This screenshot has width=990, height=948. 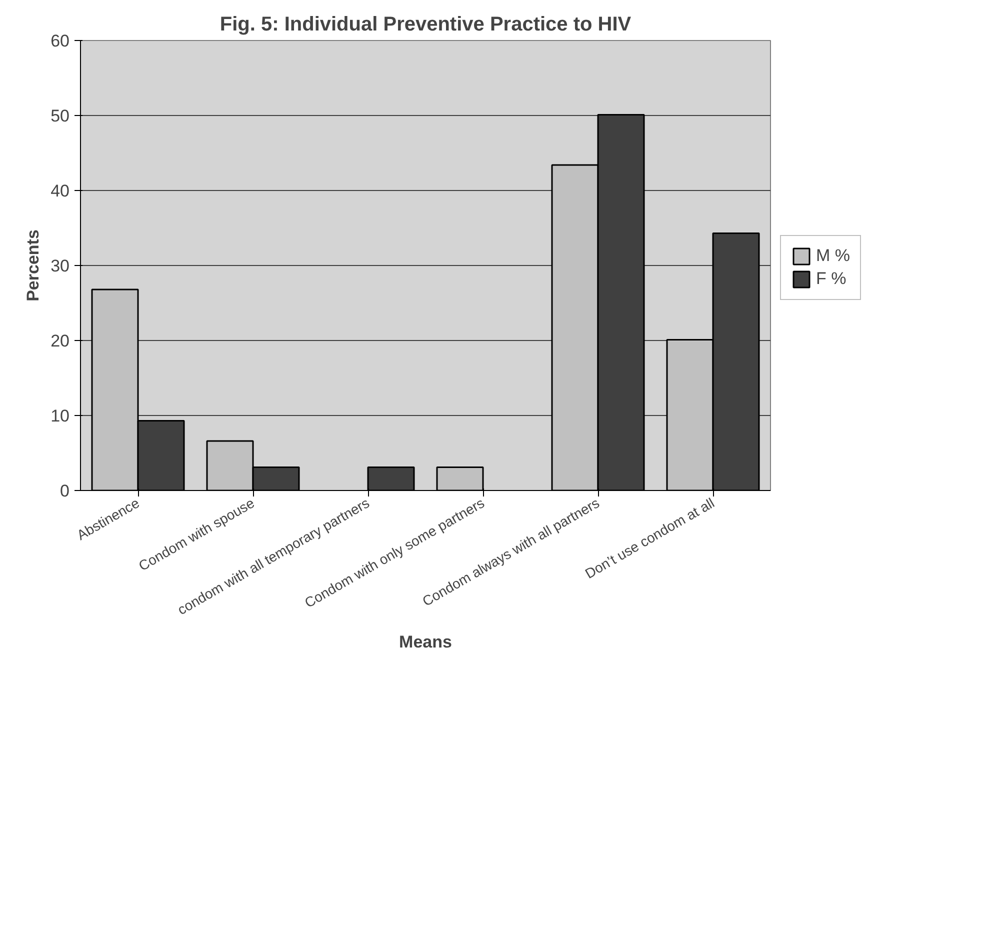 I want to click on legend-label: F %, so click(x=831, y=279).